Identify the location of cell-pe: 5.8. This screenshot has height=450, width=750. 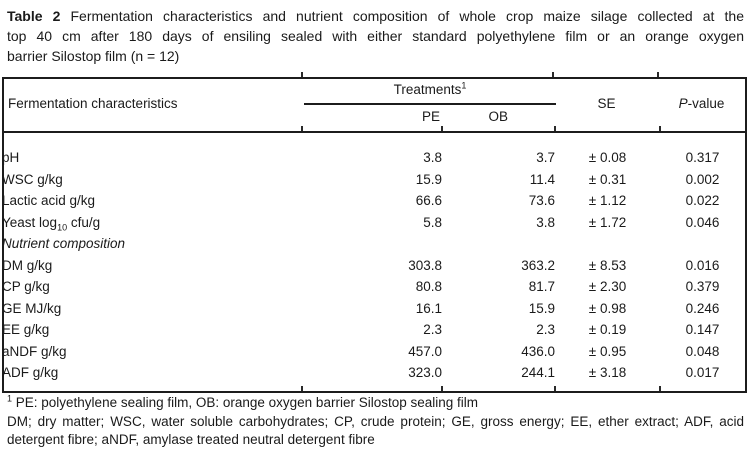
(432, 222).